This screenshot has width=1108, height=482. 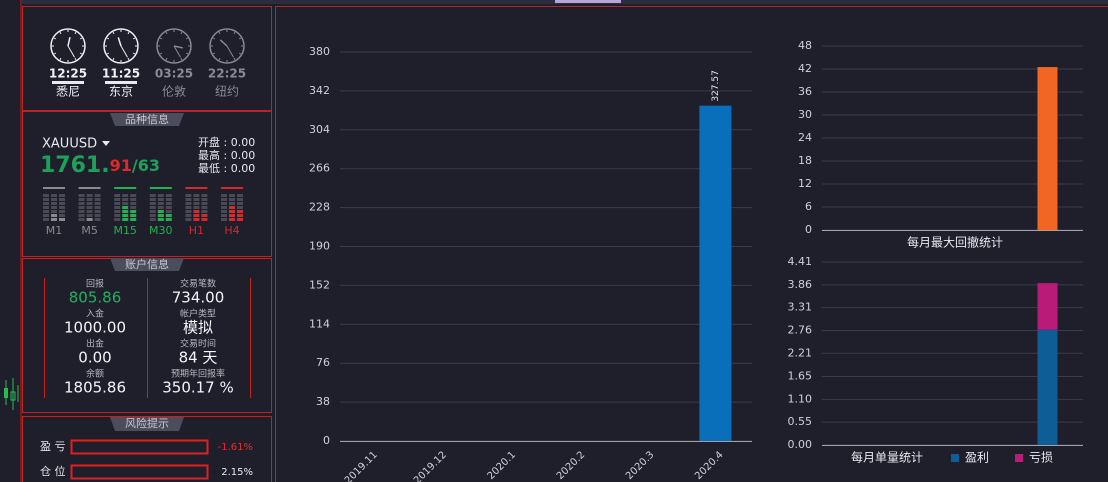 What do you see at coordinates (198, 314) in the screenshot?
I see `account-label: 帐户类型` at bounding box center [198, 314].